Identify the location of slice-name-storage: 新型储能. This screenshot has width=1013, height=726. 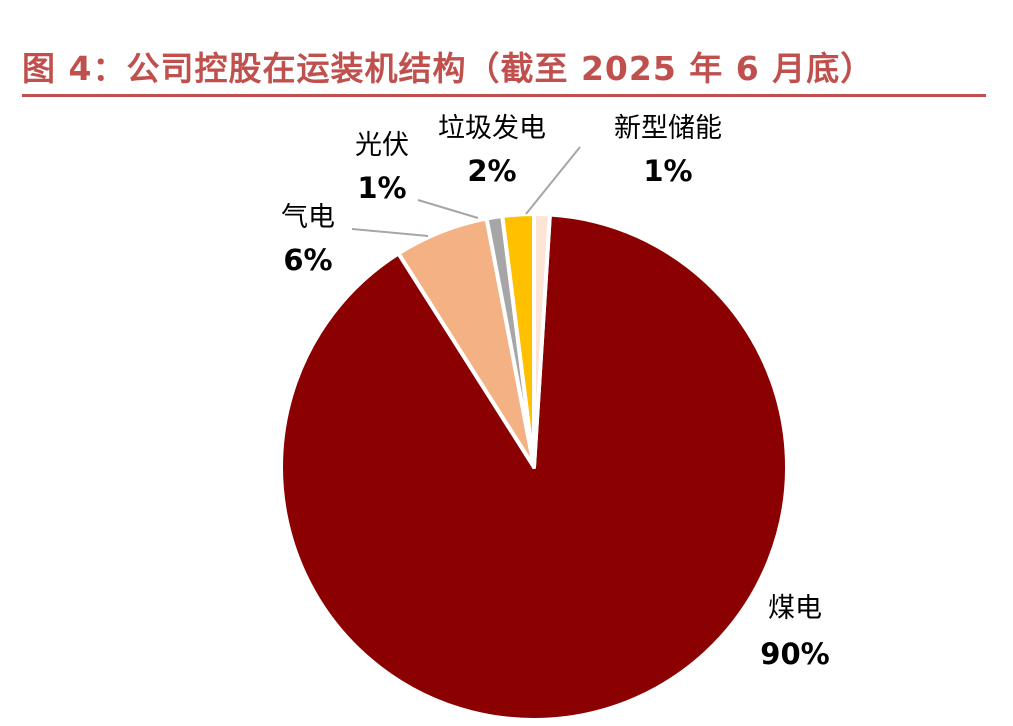
(668, 128).